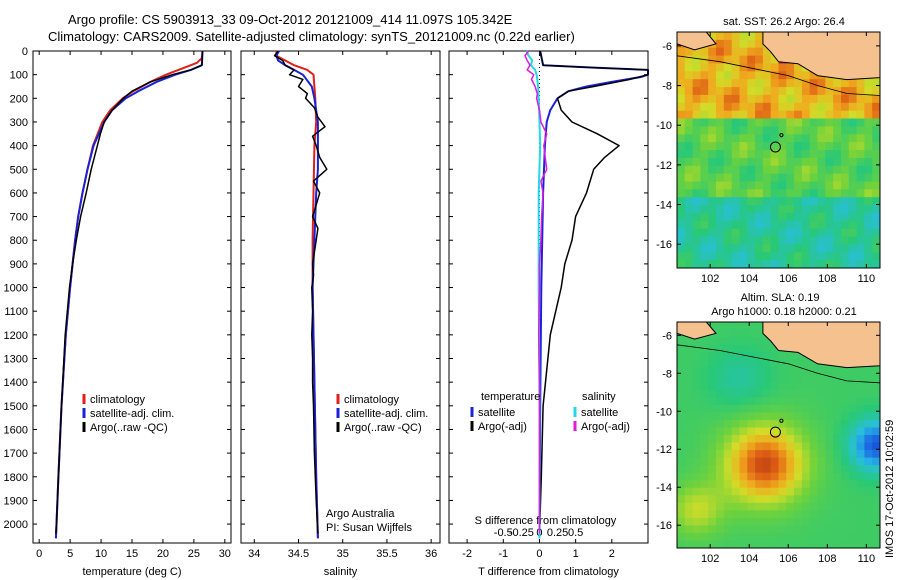 Image resolution: width=900 pixels, height=580 pixels. Describe the element at coordinates (778, 364) in the screenshot. I see `sla-contour` at that location.